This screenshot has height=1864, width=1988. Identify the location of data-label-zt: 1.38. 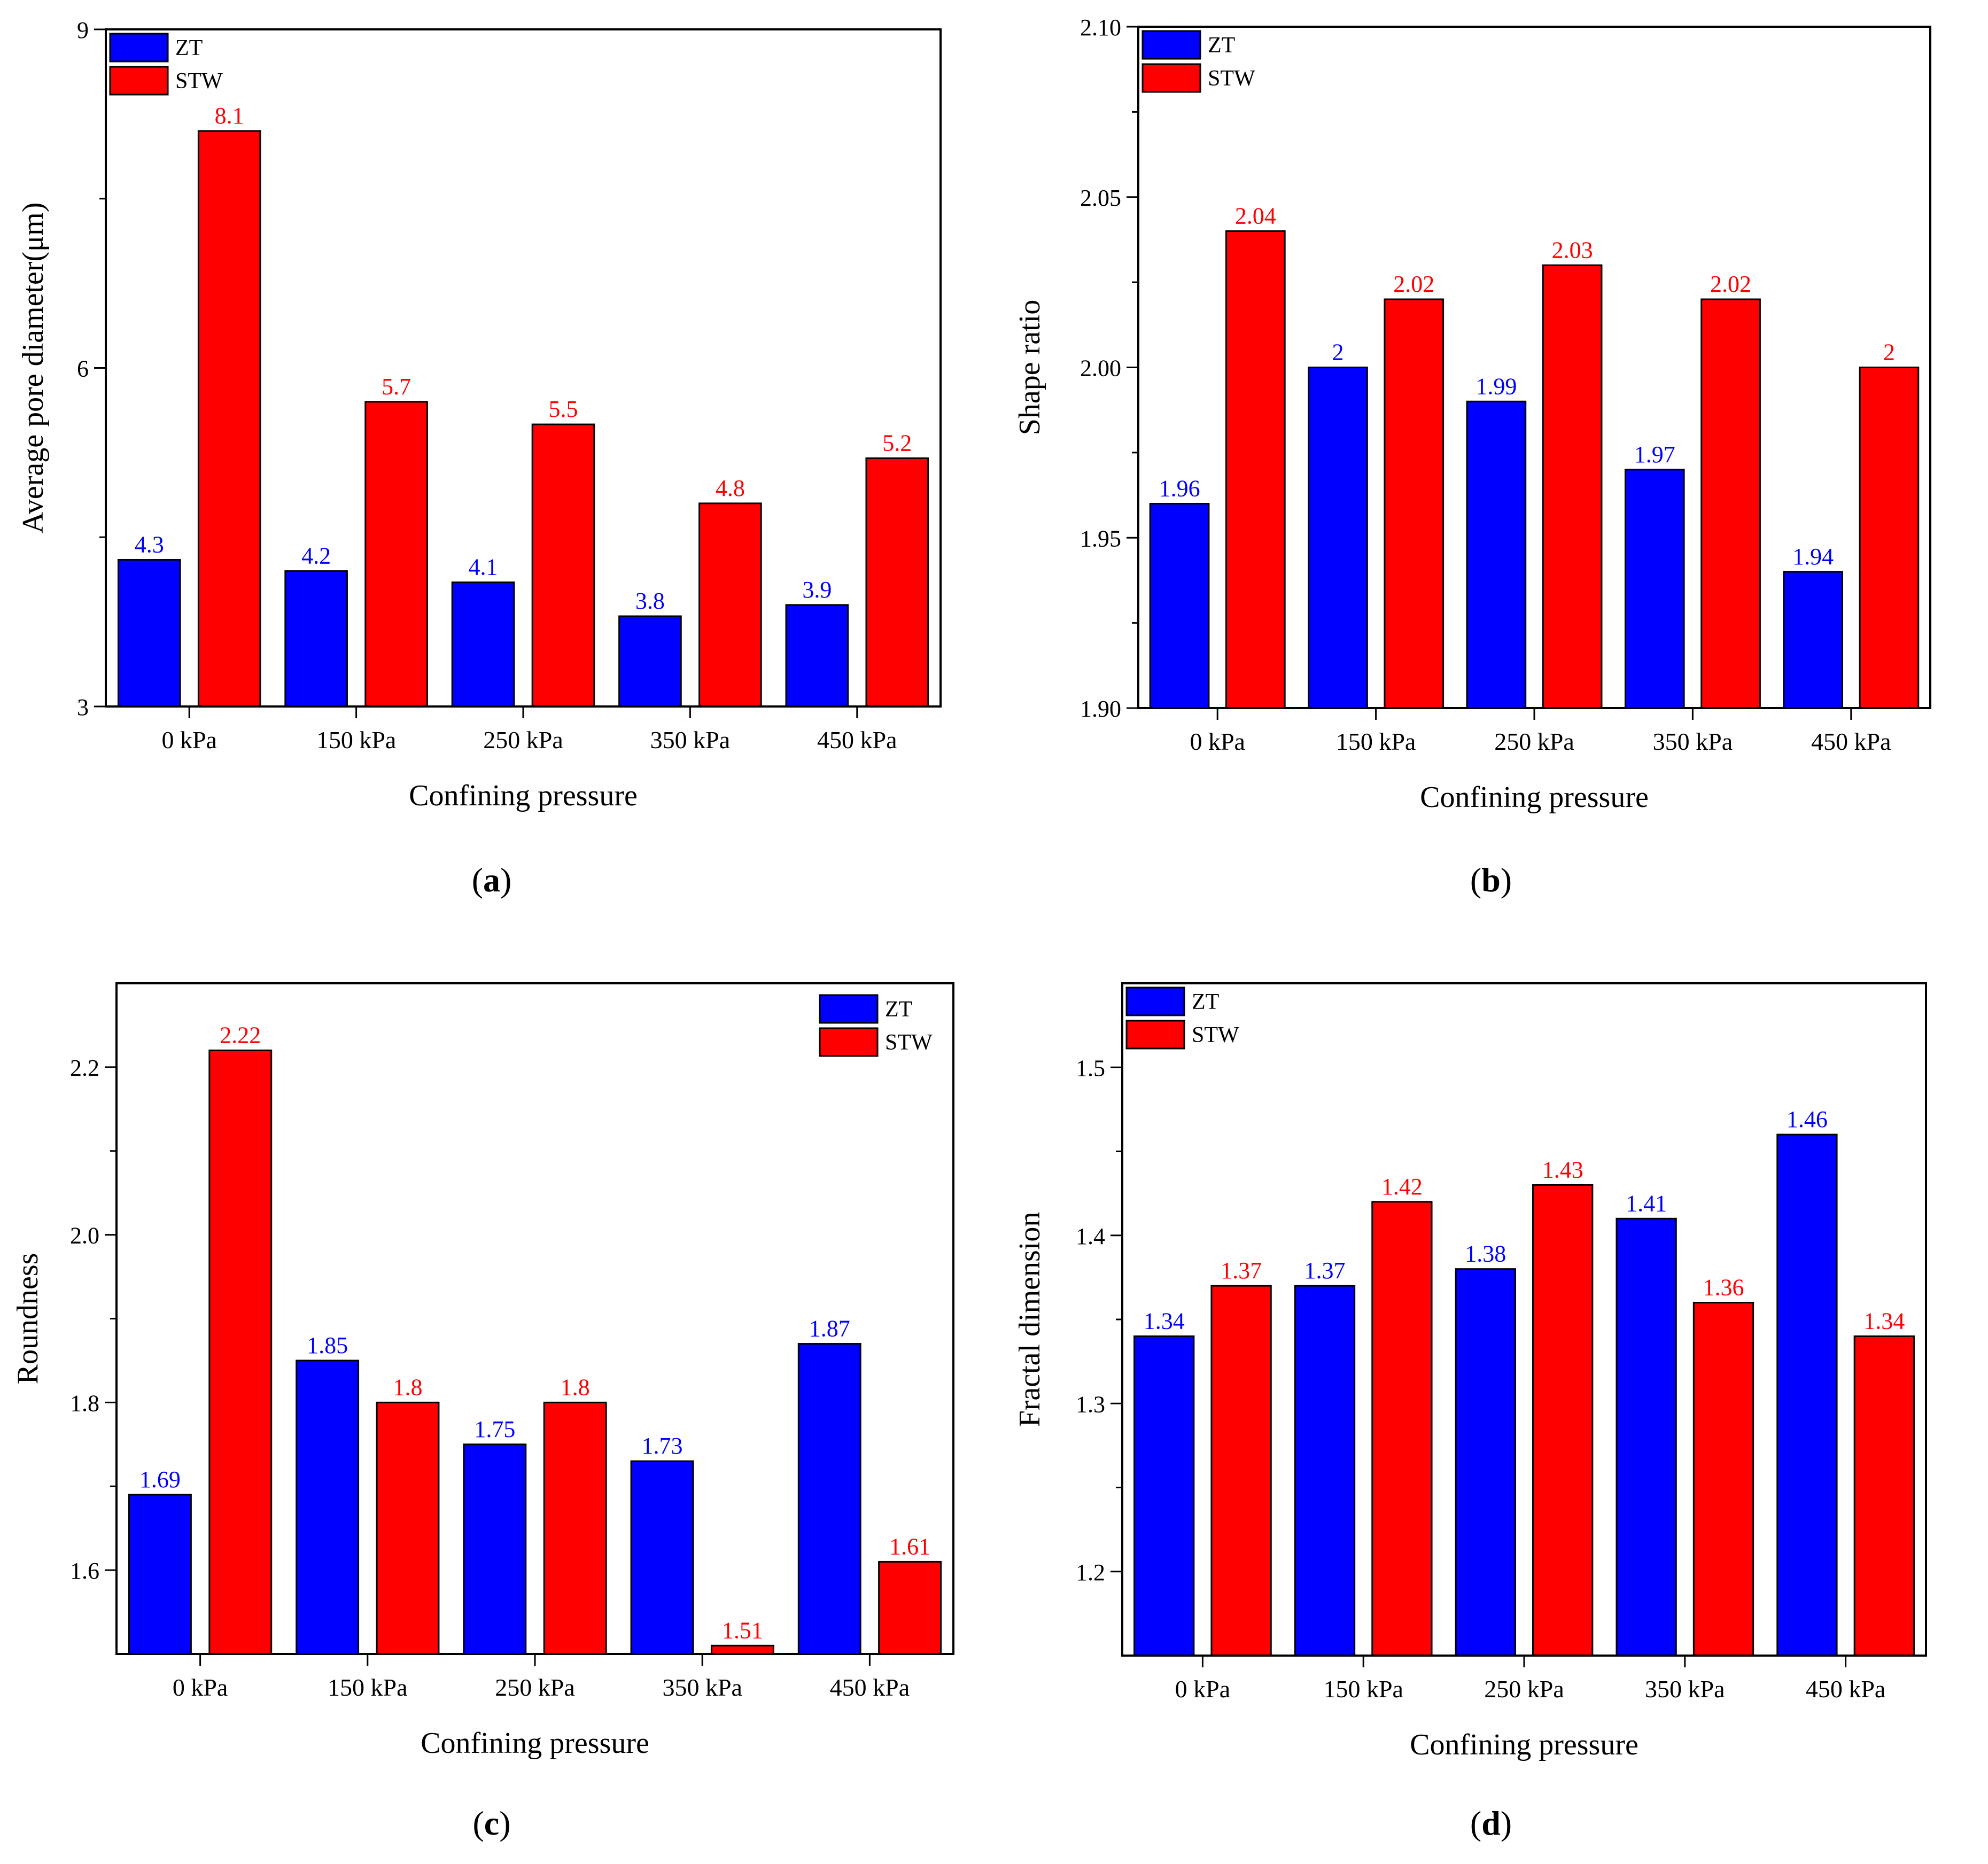
(1485, 1254).